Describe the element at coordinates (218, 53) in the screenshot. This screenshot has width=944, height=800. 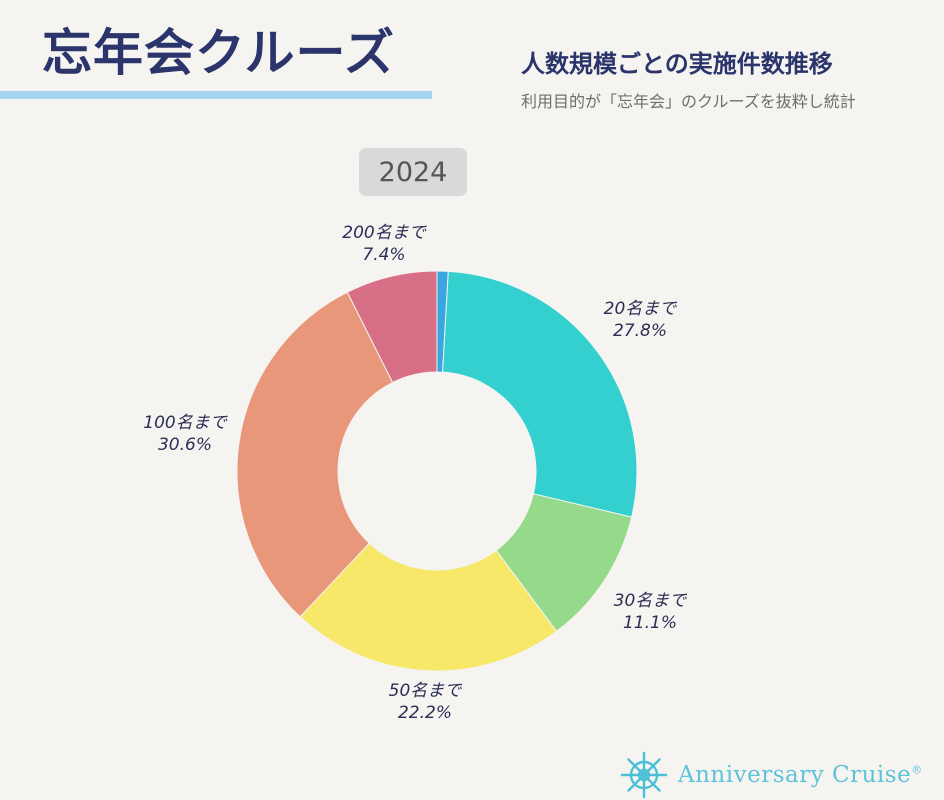
I see `page-title: 忘年会クルーズ` at that location.